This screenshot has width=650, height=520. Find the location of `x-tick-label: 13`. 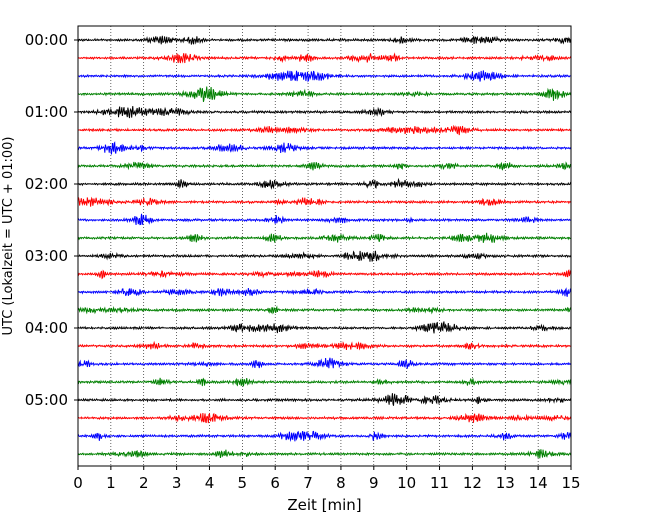

x-tick-label: 13 is located at coordinates (505, 483).